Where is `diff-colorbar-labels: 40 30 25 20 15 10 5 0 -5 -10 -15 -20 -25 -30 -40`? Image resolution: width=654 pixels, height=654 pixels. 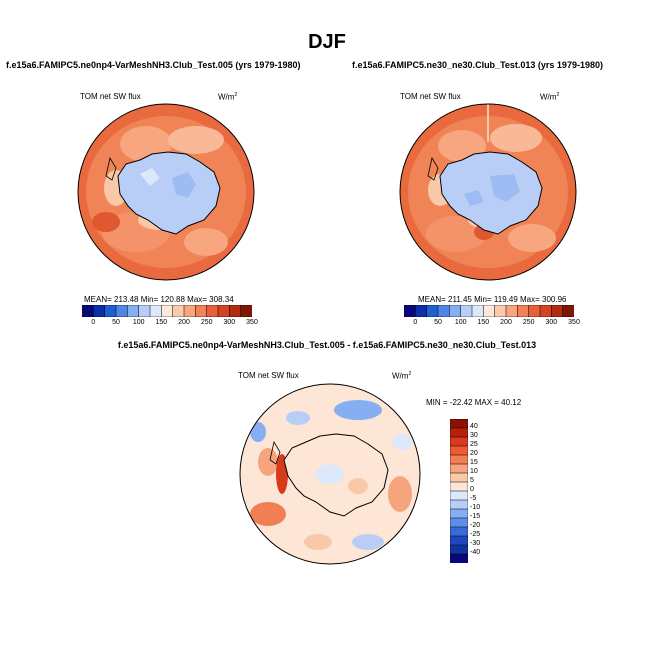 diff-colorbar-labels: 40 30 25 20 15 10 5 0 -5 -10 -15 -20 -25 -30 -40 is located at coordinates (485, 491).